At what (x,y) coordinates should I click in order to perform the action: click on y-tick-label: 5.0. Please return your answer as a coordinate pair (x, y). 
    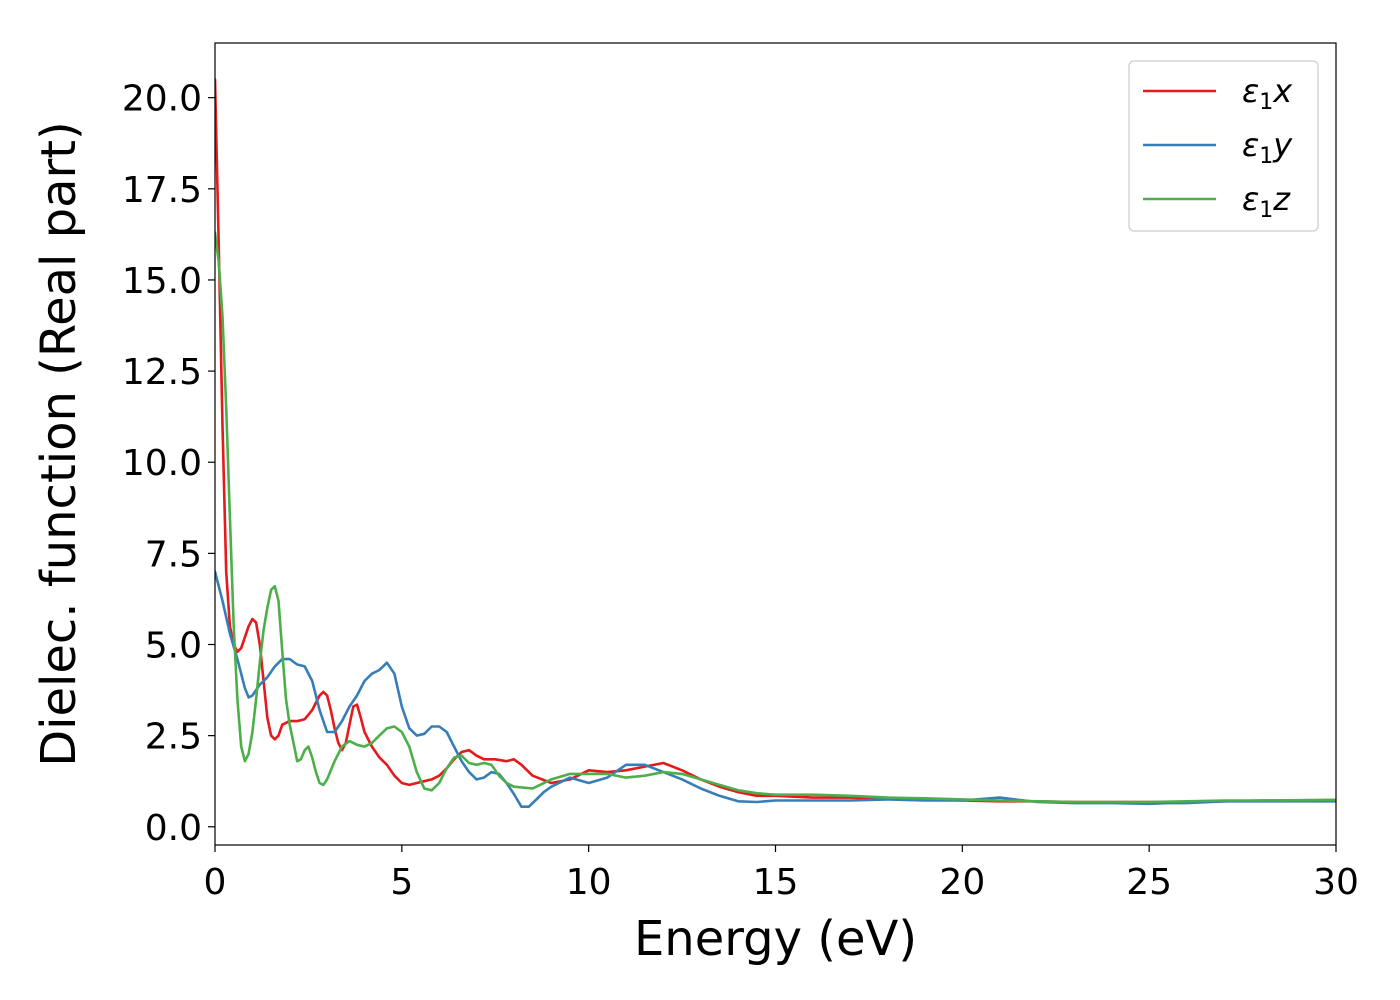
    Looking at the image, I should click on (173, 646).